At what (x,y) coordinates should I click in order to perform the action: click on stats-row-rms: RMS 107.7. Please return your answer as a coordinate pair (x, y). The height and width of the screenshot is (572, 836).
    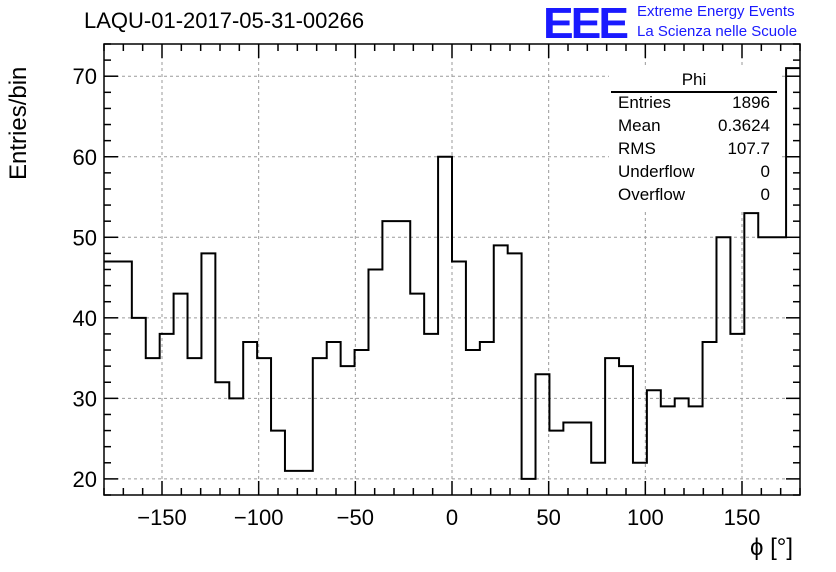
    Looking at the image, I should click on (694, 150).